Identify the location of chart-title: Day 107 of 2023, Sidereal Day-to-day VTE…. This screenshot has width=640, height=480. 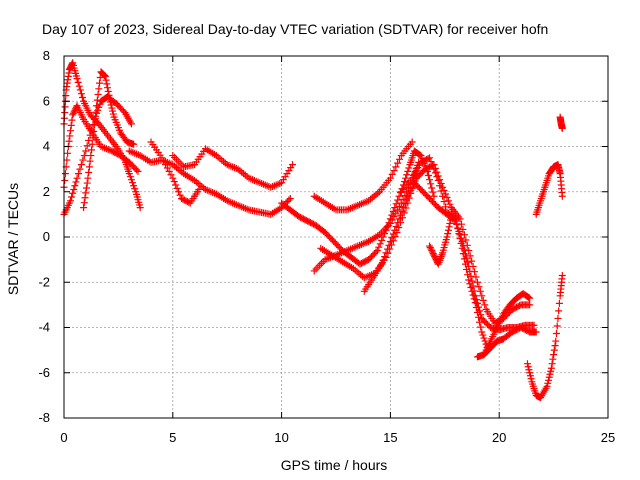
(295, 29).